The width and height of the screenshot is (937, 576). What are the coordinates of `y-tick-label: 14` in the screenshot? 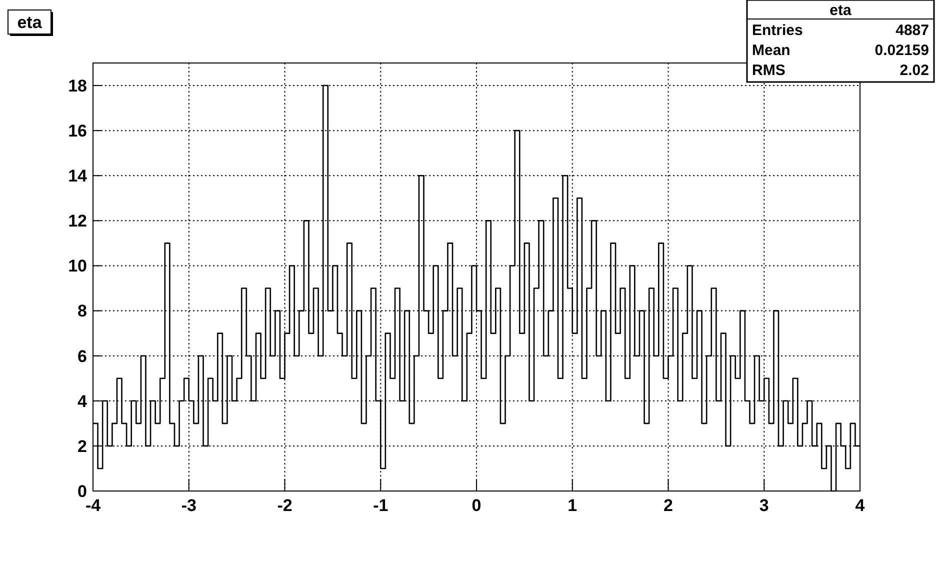 It's located at (78, 176).